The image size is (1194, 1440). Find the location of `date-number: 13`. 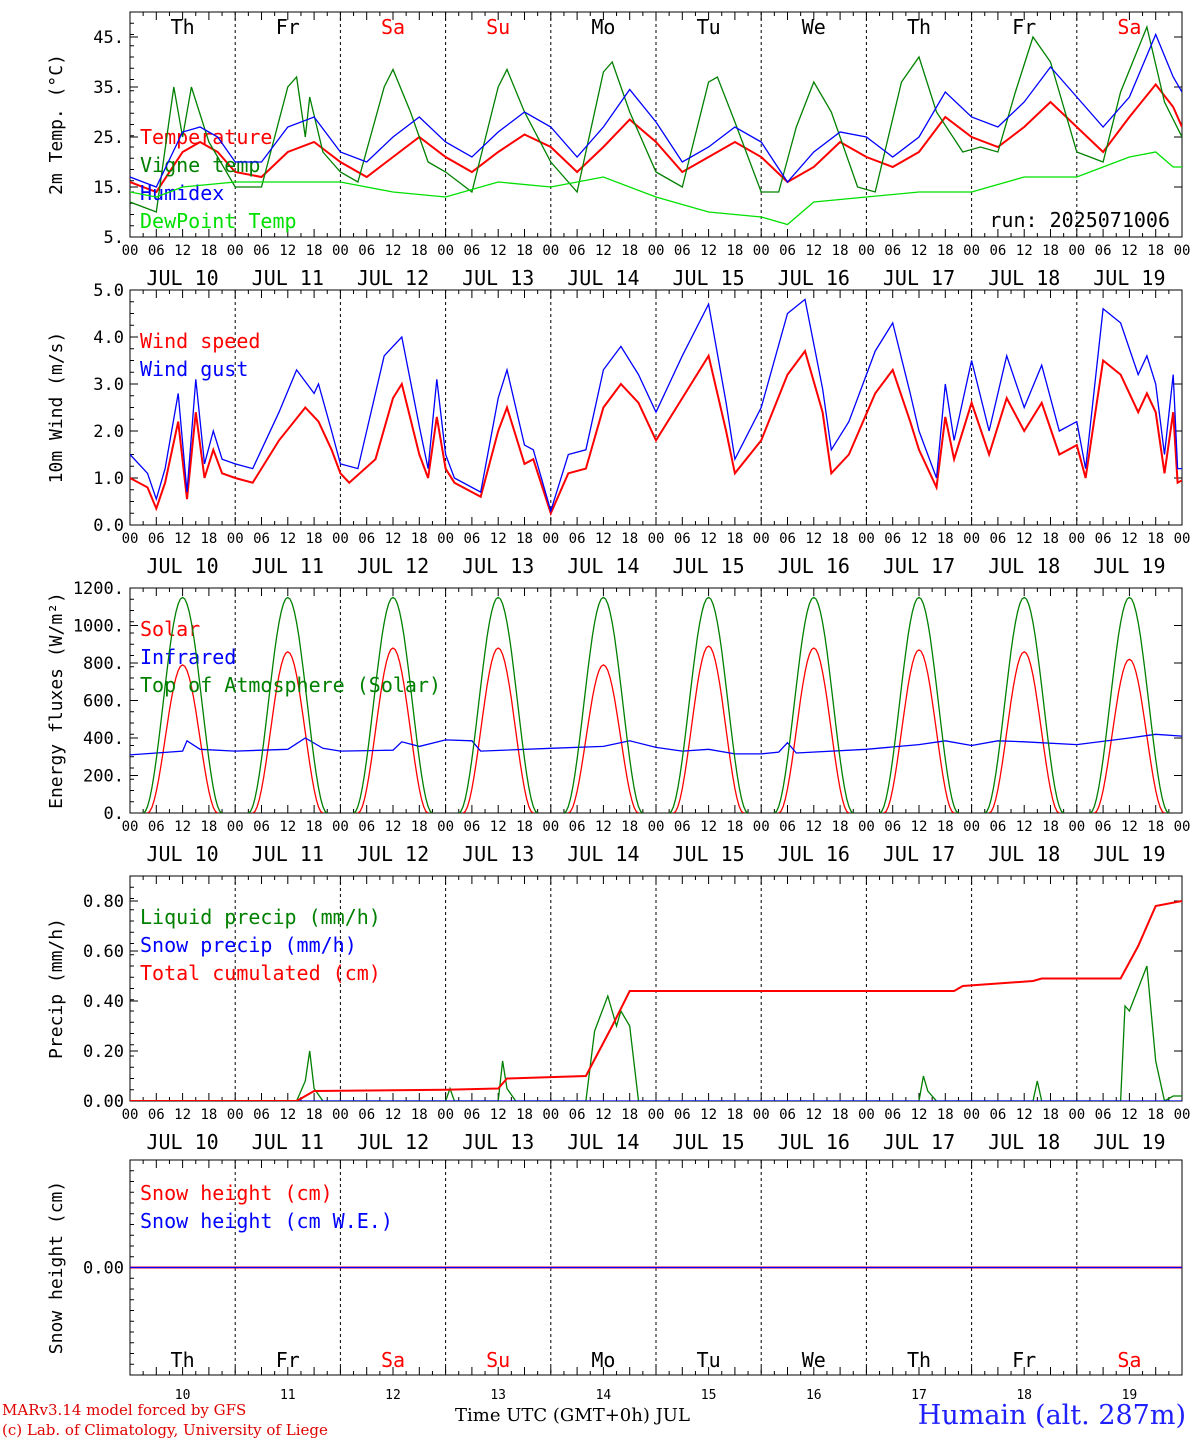

date-number: 13 is located at coordinates (498, 1395).